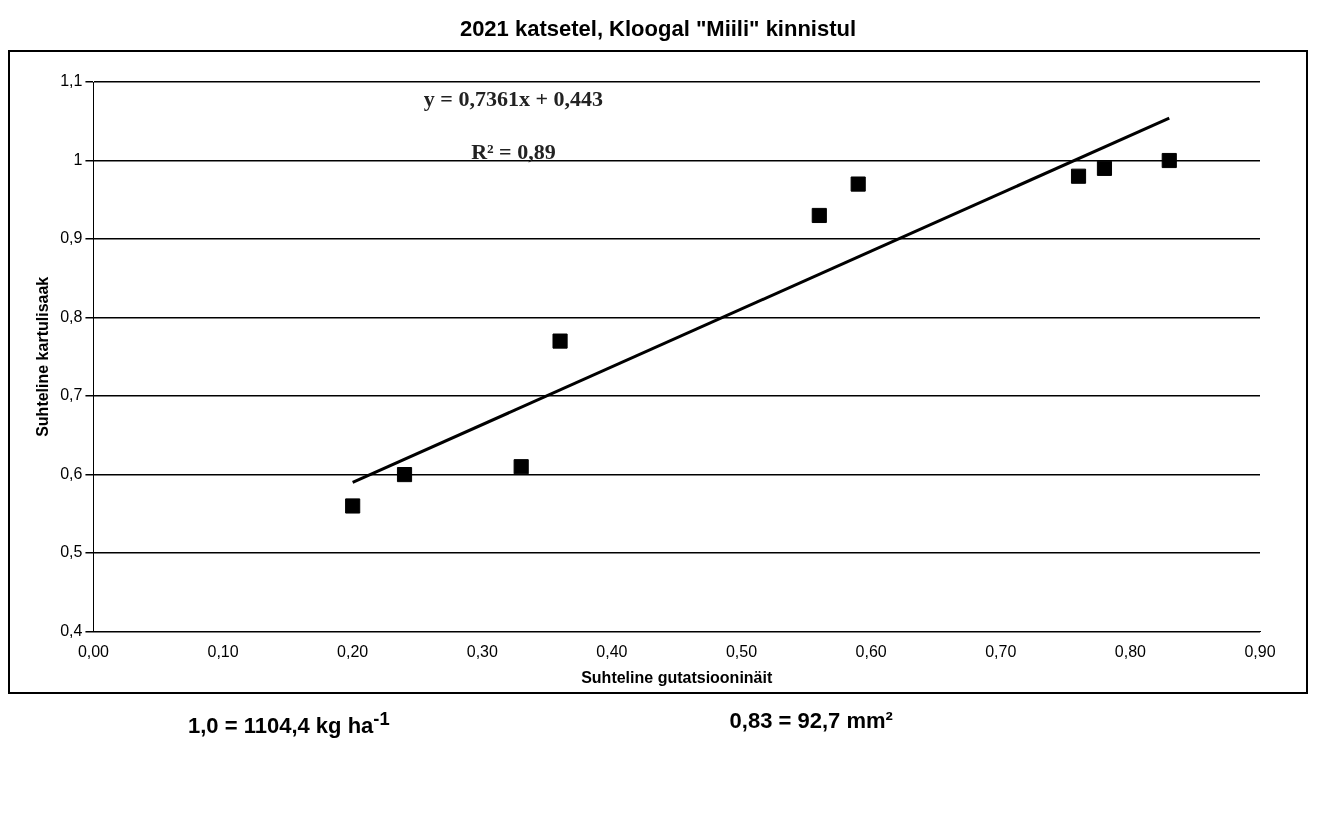 This screenshot has height=836, width=1339. I want to click on x-tick-label: 0,60, so click(871, 651).